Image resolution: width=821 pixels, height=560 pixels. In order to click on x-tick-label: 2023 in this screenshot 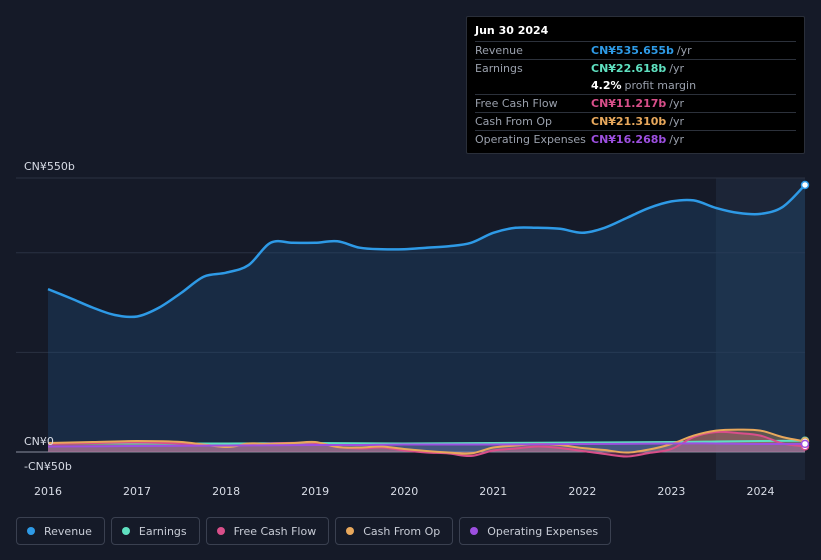, I will do `click(671, 491)`.